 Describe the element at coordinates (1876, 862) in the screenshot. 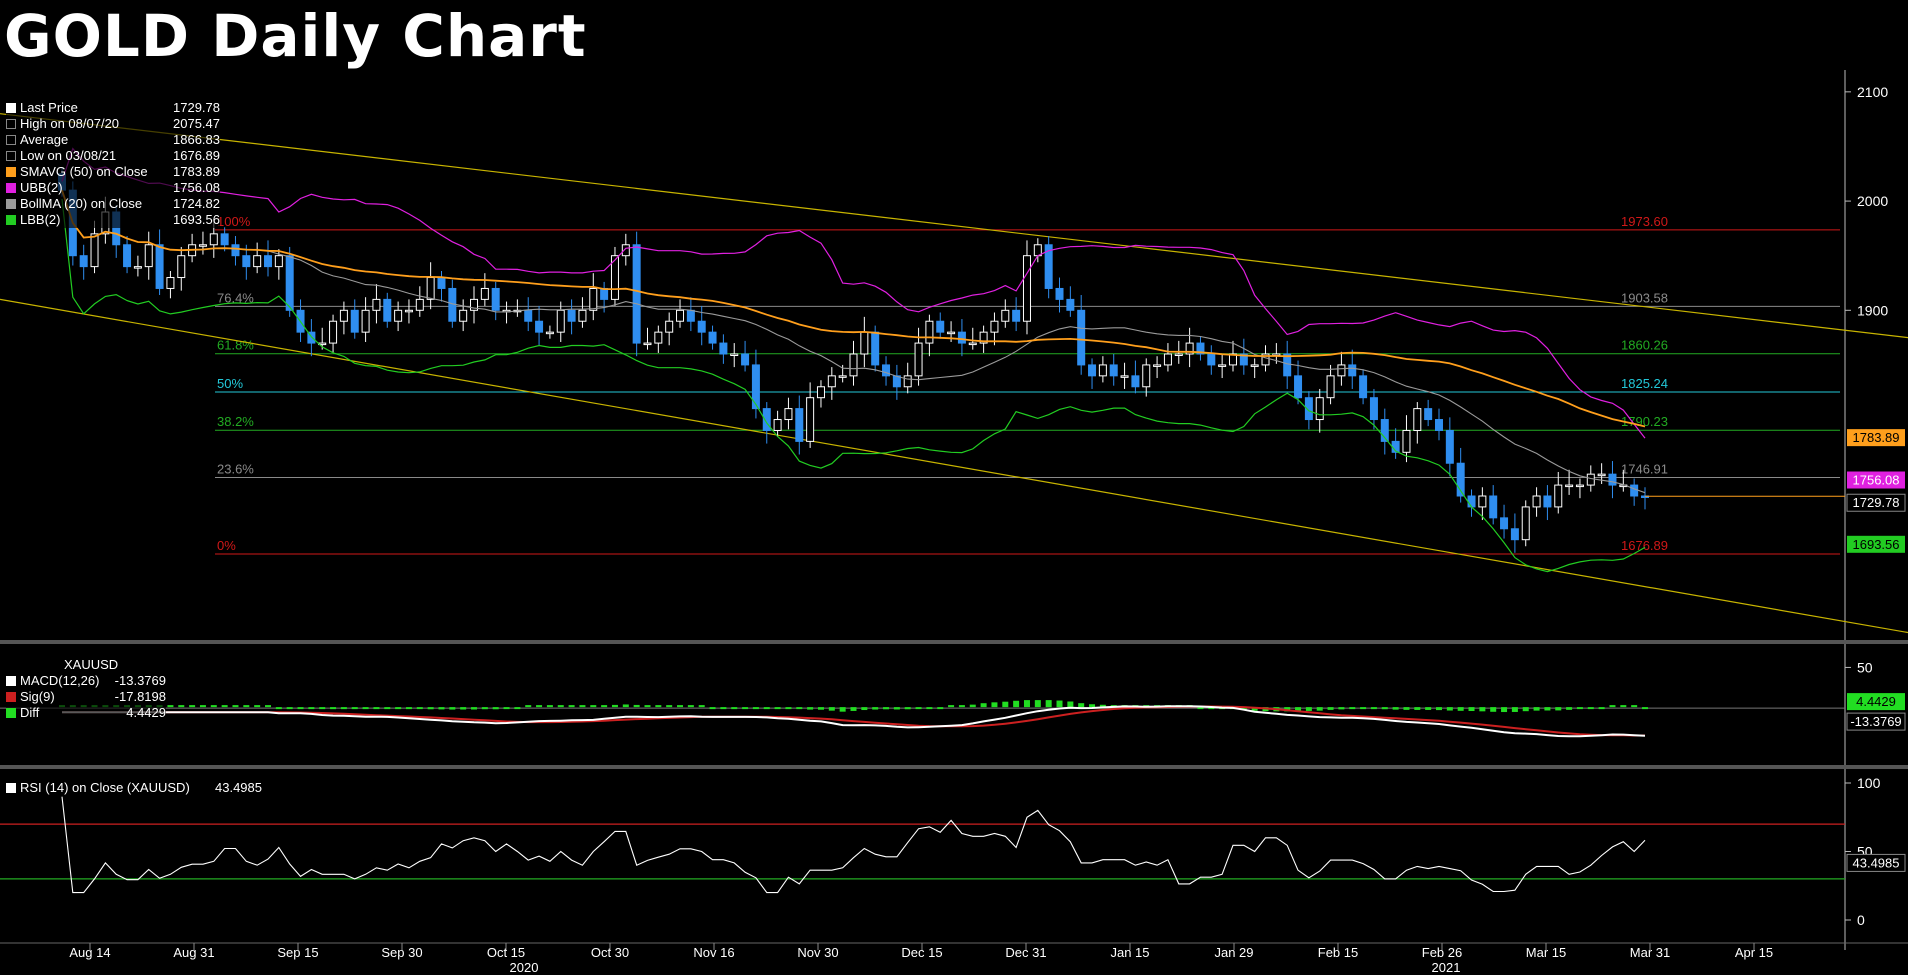

I see `rsi-badge: 43.4985` at that location.